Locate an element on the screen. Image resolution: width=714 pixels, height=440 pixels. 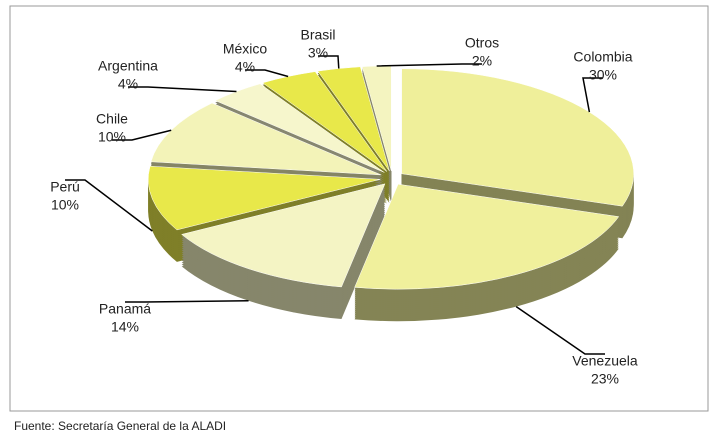
slice-label: Chile is located at coordinates (112, 119).